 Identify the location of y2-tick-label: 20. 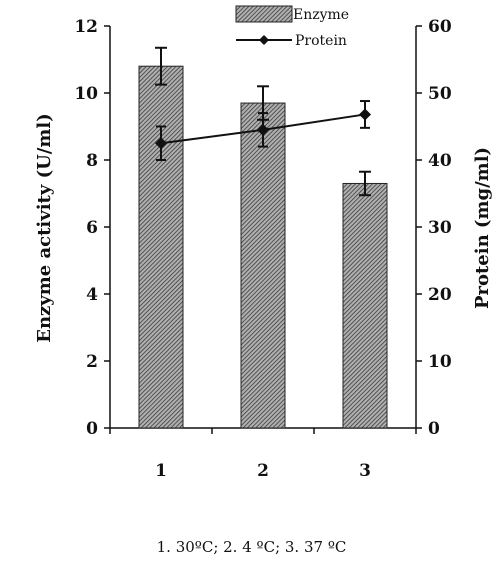
(440, 295).